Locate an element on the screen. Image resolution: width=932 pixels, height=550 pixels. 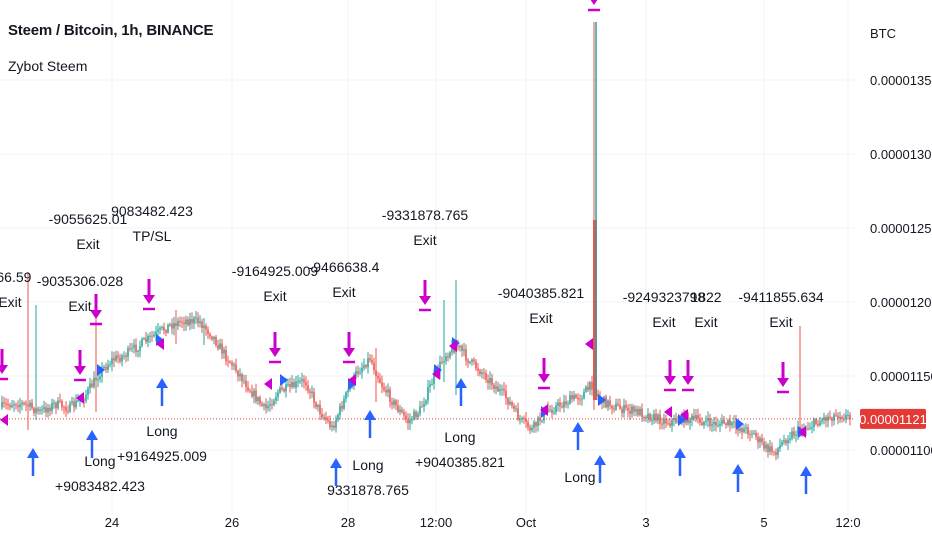
annotation-line: -9040385.821 is located at coordinates (541, 293).